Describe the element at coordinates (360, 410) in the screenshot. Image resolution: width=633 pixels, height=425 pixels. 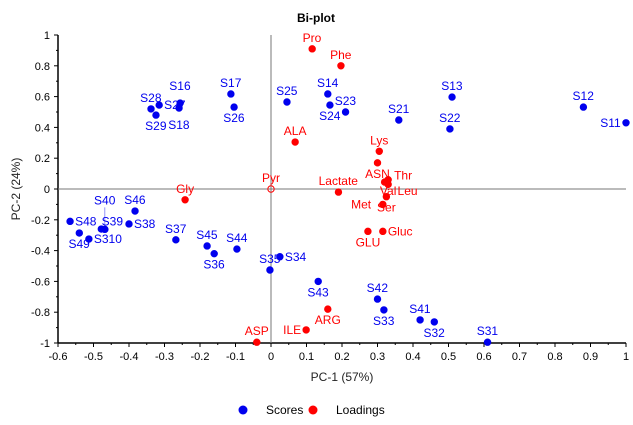
I see `legend-loadings-label: Loadings` at that location.